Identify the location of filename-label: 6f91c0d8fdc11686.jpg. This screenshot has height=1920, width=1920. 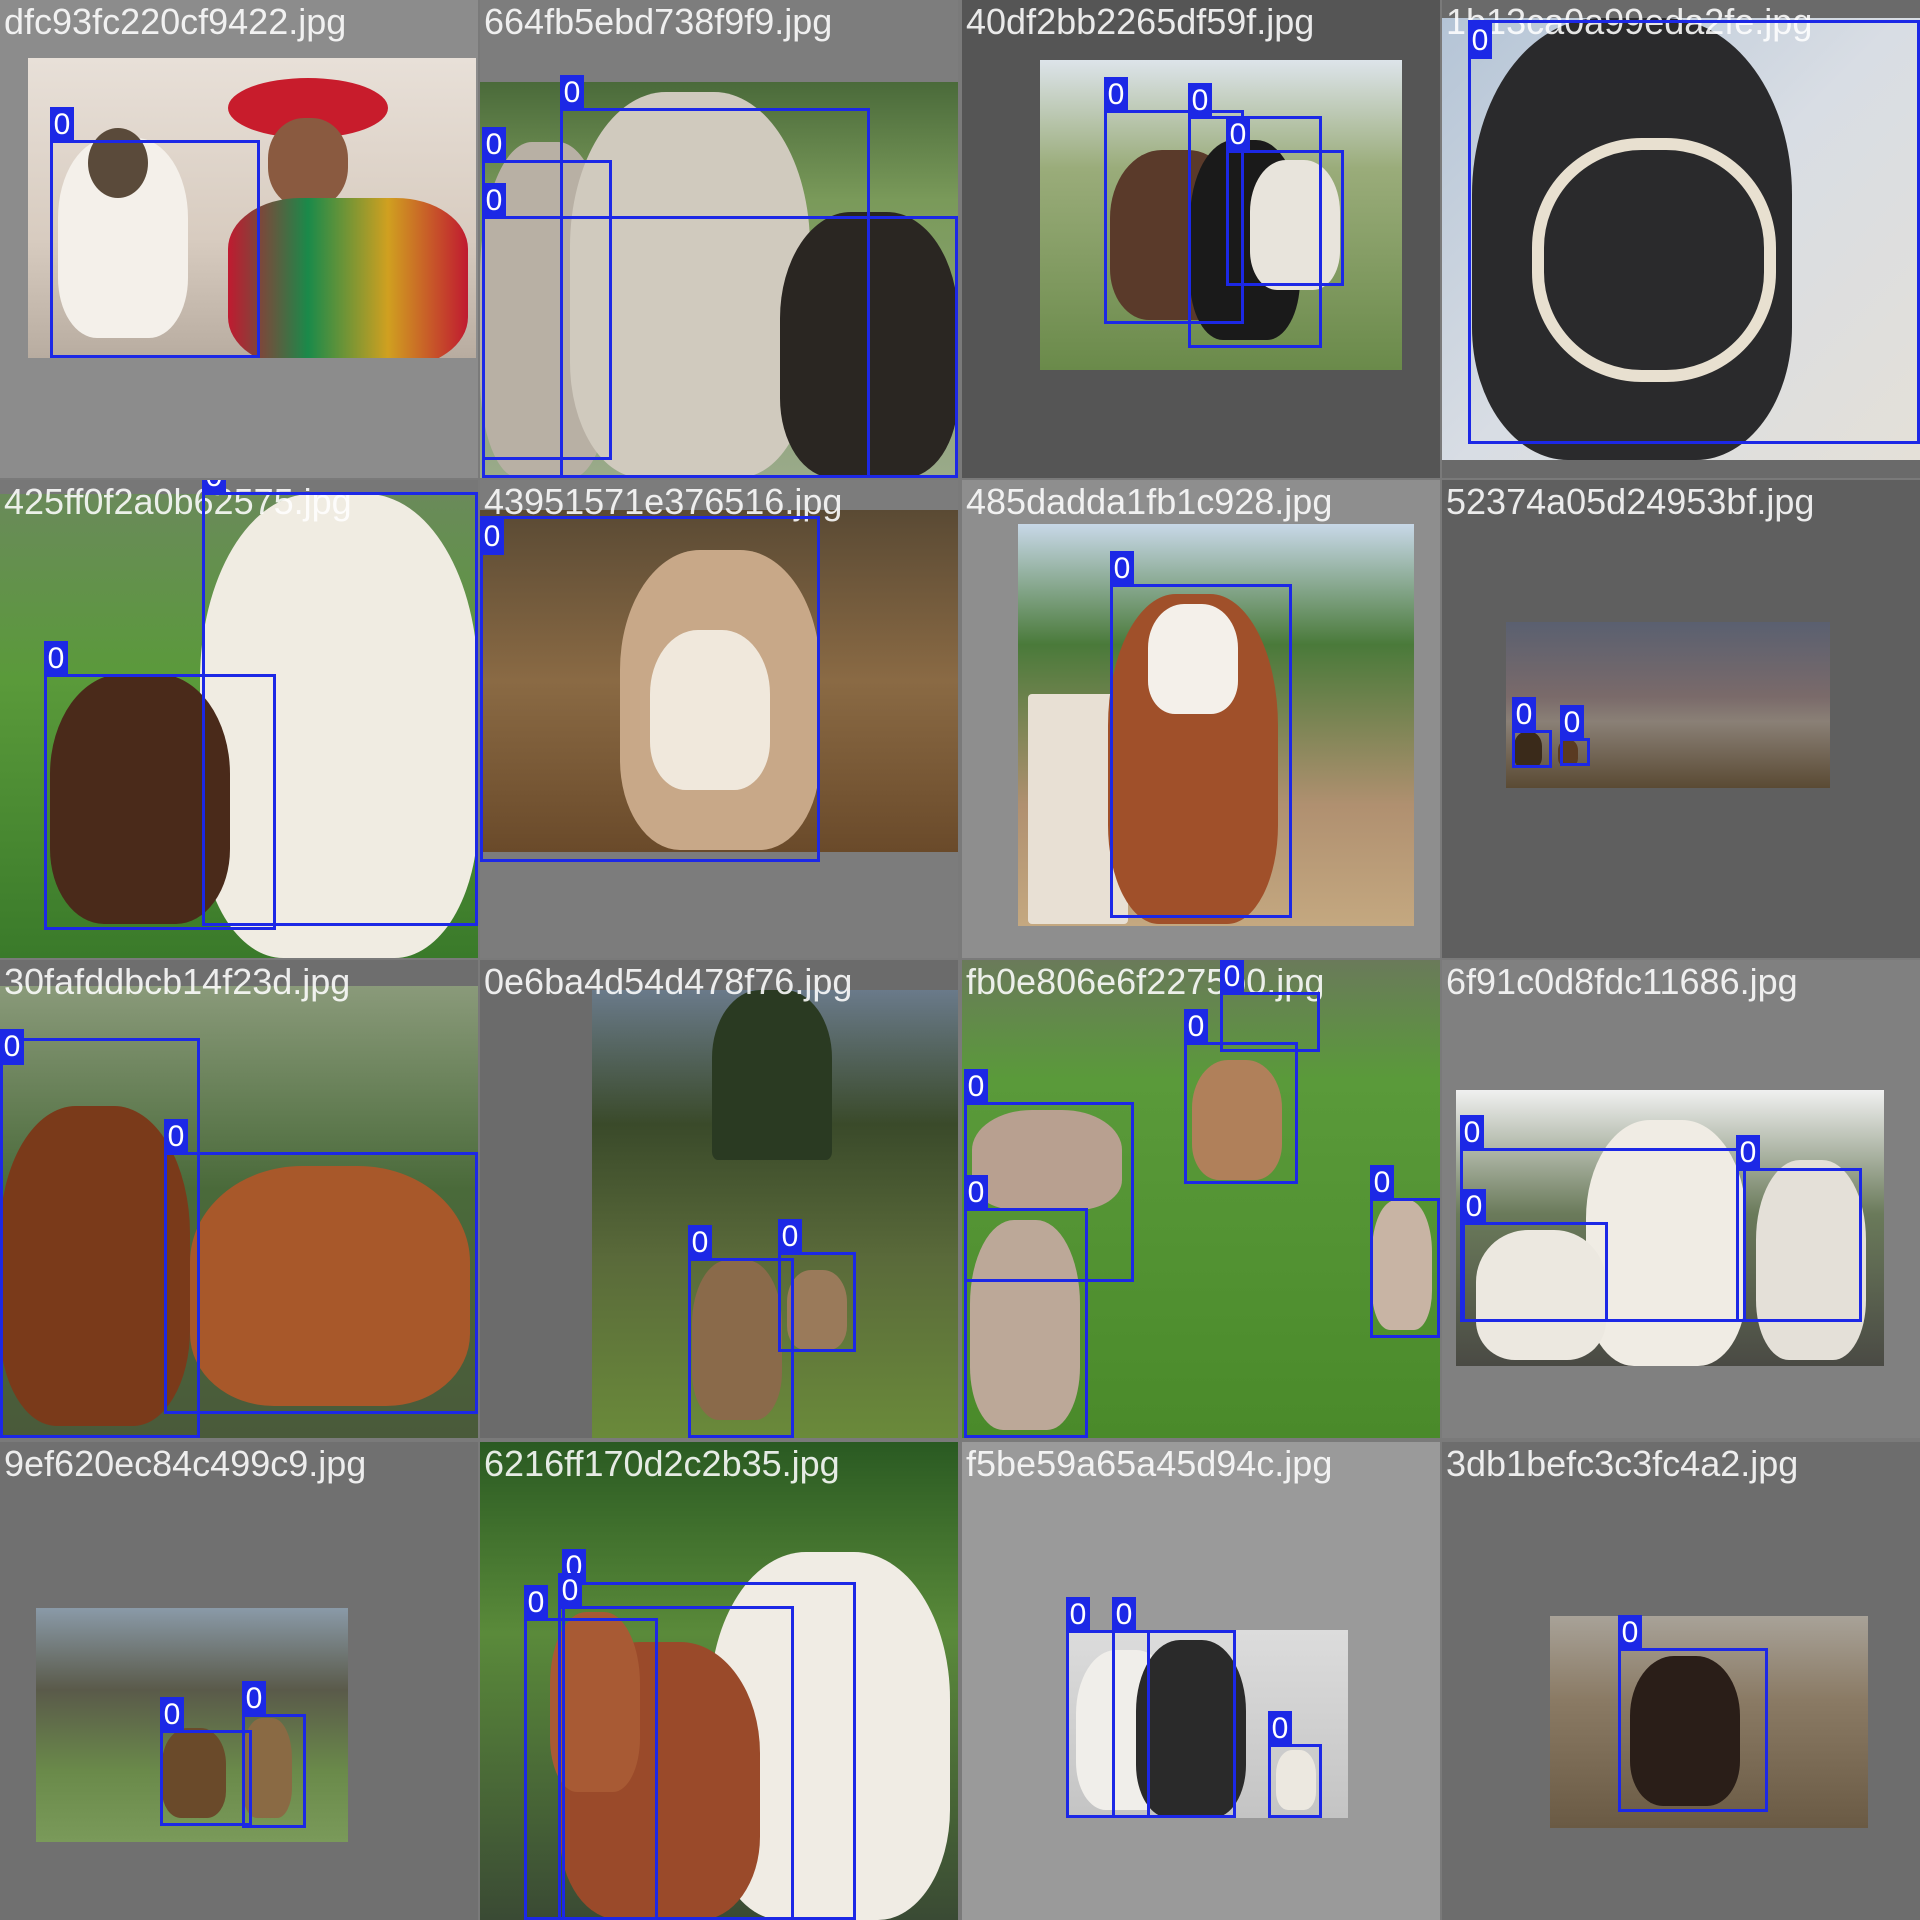
(1622, 981).